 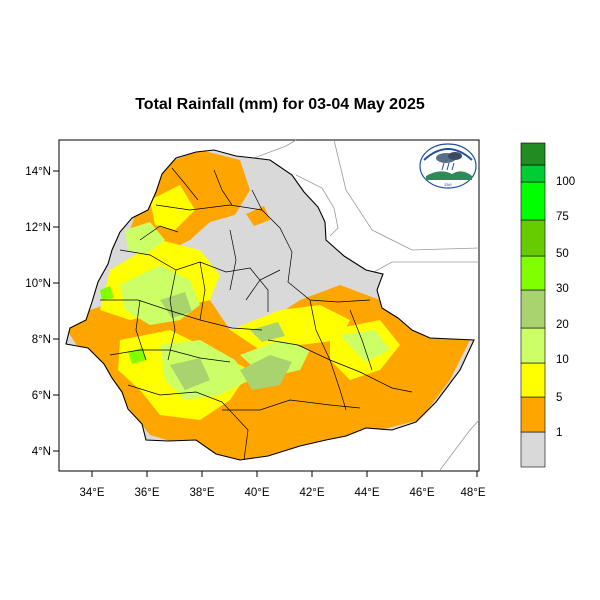 I want to click on legend-label: 75, so click(x=562, y=217).